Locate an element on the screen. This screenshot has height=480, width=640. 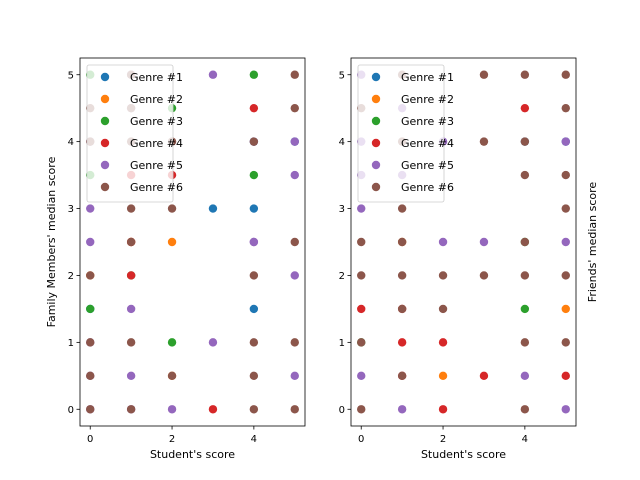
y-tick-label: 3 is located at coordinates (71, 209).